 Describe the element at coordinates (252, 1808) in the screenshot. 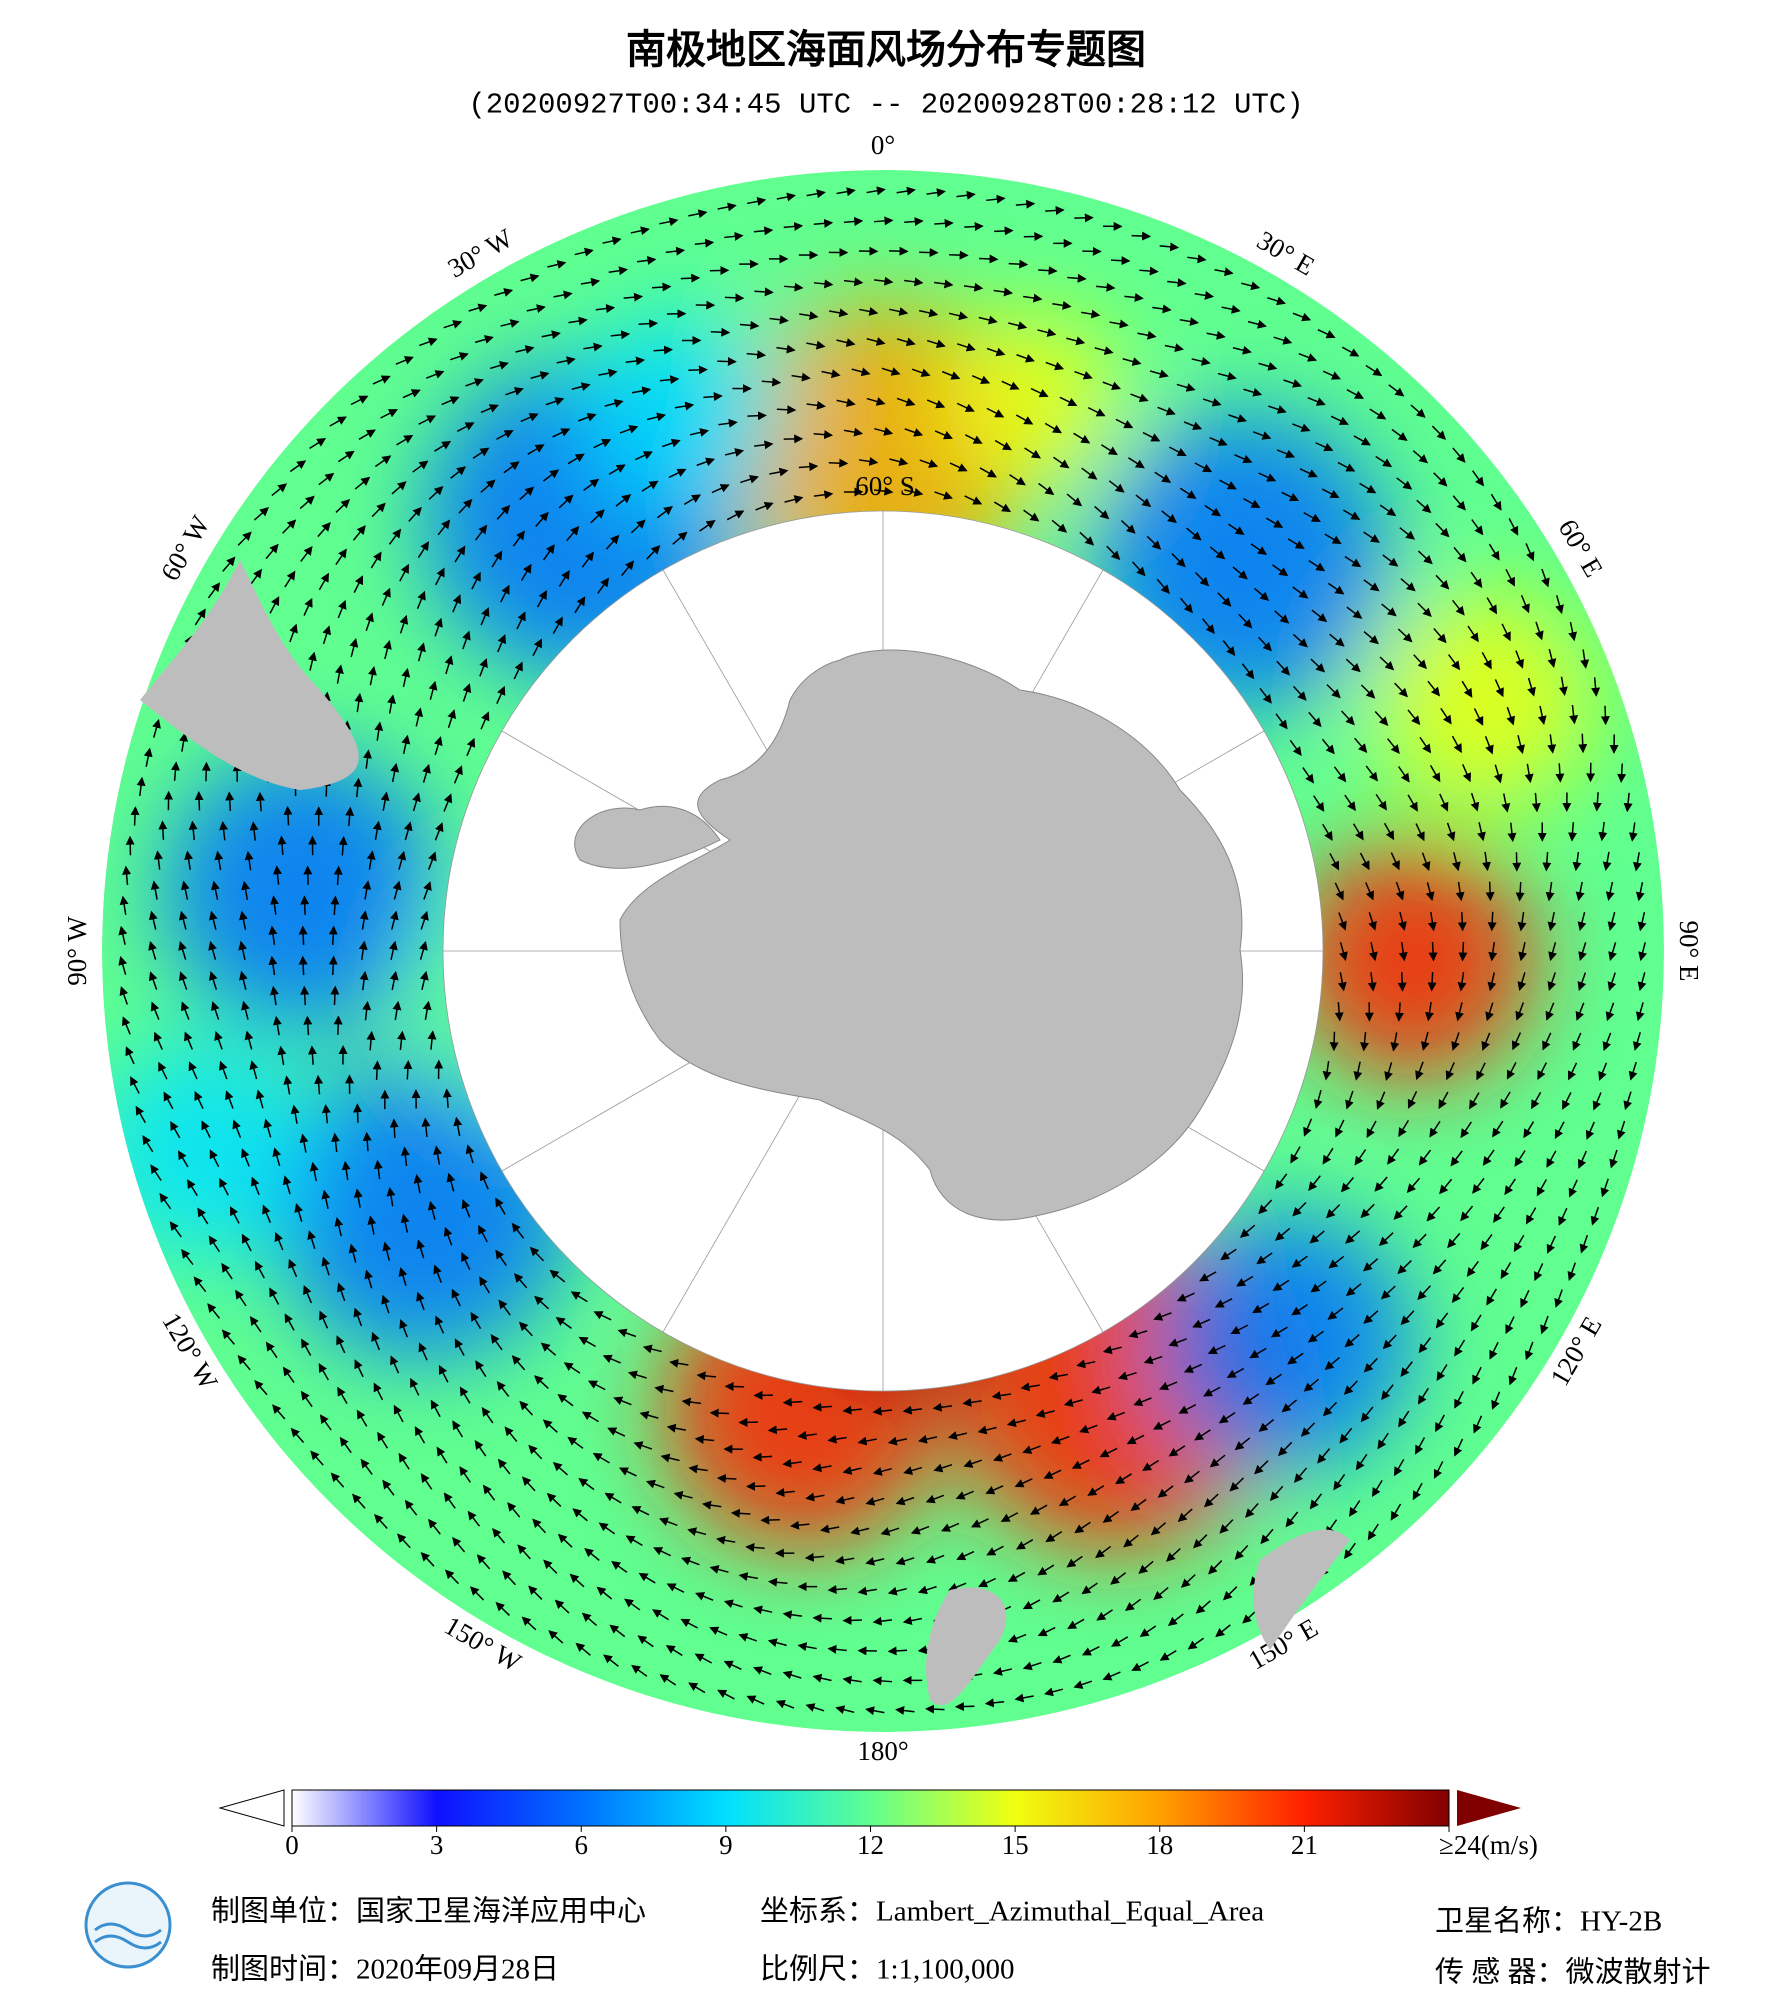

I see `colorbar-under` at that location.